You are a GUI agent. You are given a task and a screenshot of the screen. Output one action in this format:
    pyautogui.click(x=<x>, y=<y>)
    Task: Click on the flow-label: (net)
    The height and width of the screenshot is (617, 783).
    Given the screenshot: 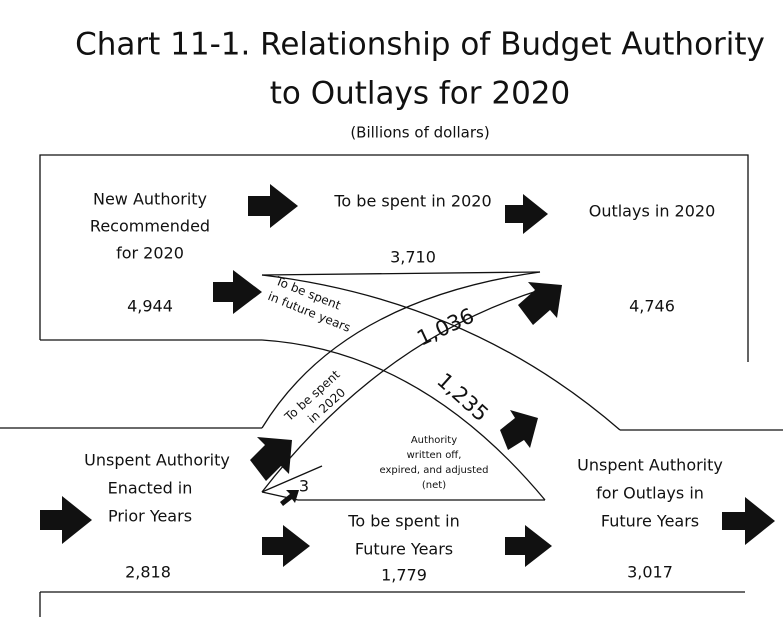 What is the action you would take?
    pyautogui.click(x=434, y=485)
    